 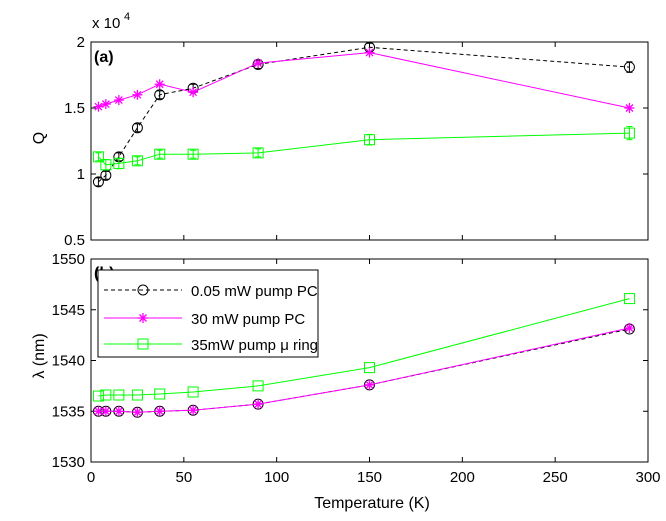 I want to click on legend-label-30: 30 mW pump PC, so click(x=248, y=319).